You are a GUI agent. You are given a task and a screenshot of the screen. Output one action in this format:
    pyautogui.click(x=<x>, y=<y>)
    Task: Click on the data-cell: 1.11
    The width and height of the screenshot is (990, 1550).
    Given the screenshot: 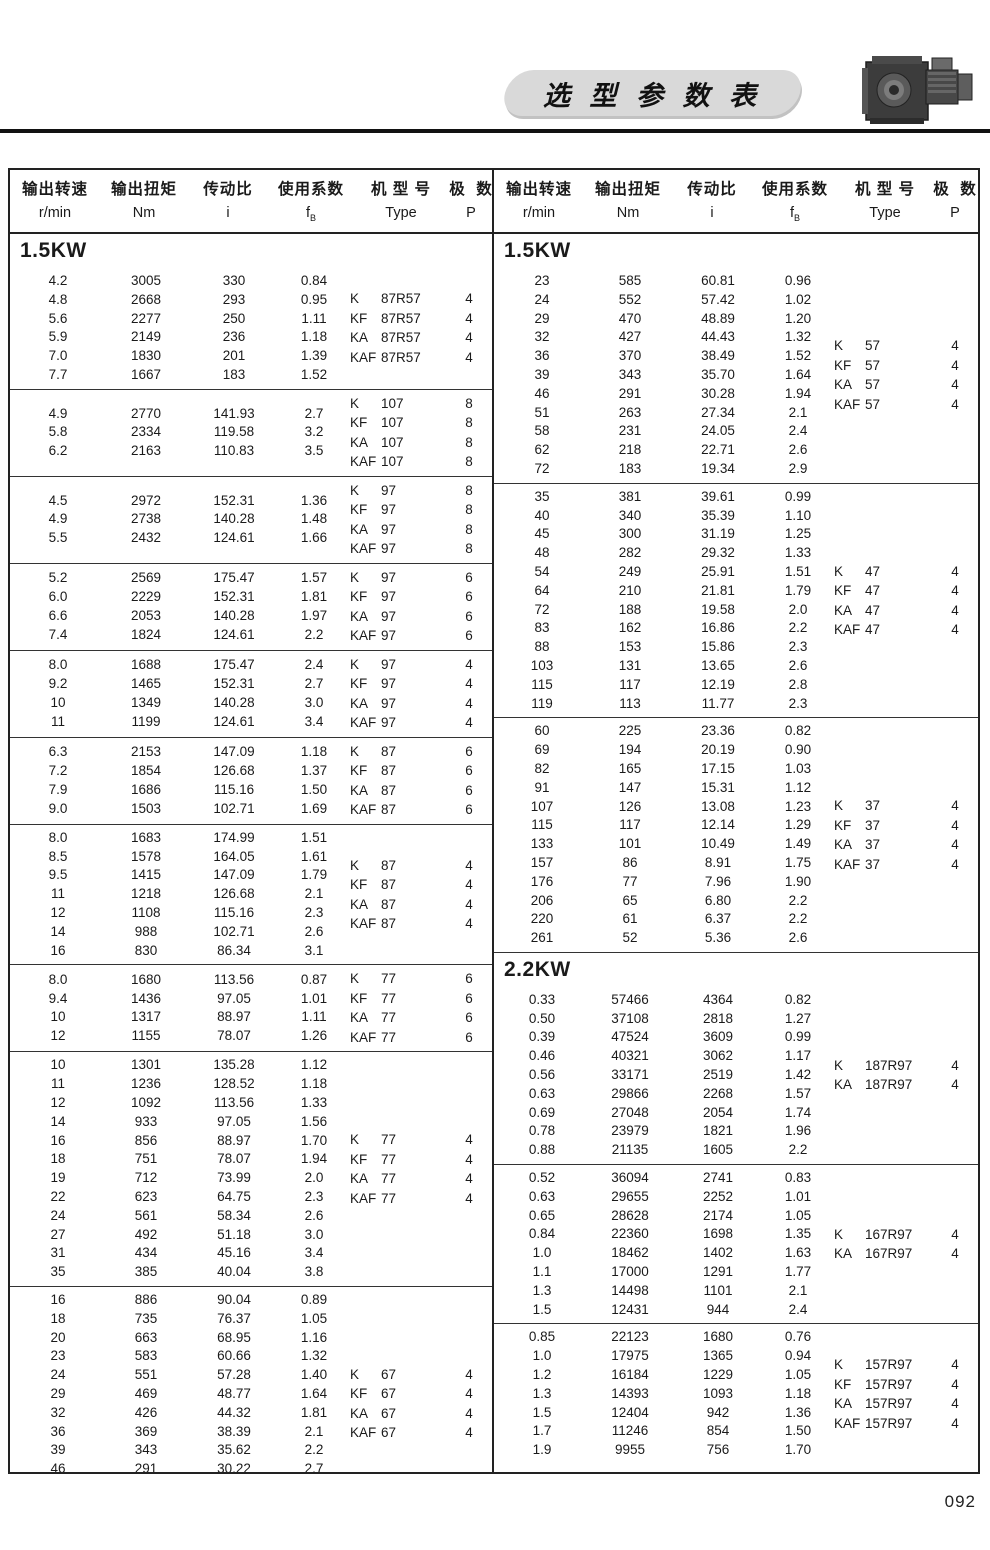 What is the action you would take?
    pyautogui.click(x=314, y=318)
    